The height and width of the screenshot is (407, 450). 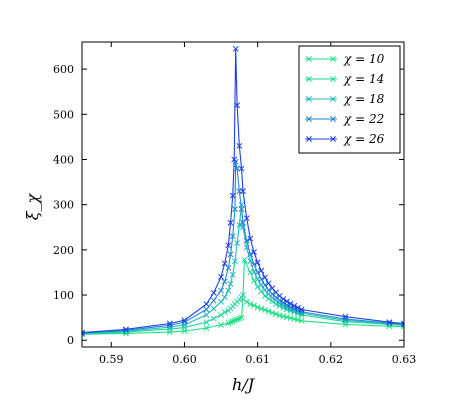 What do you see at coordinates (70, 340) in the screenshot?
I see `y-tick-label: 0` at bounding box center [70, 340].